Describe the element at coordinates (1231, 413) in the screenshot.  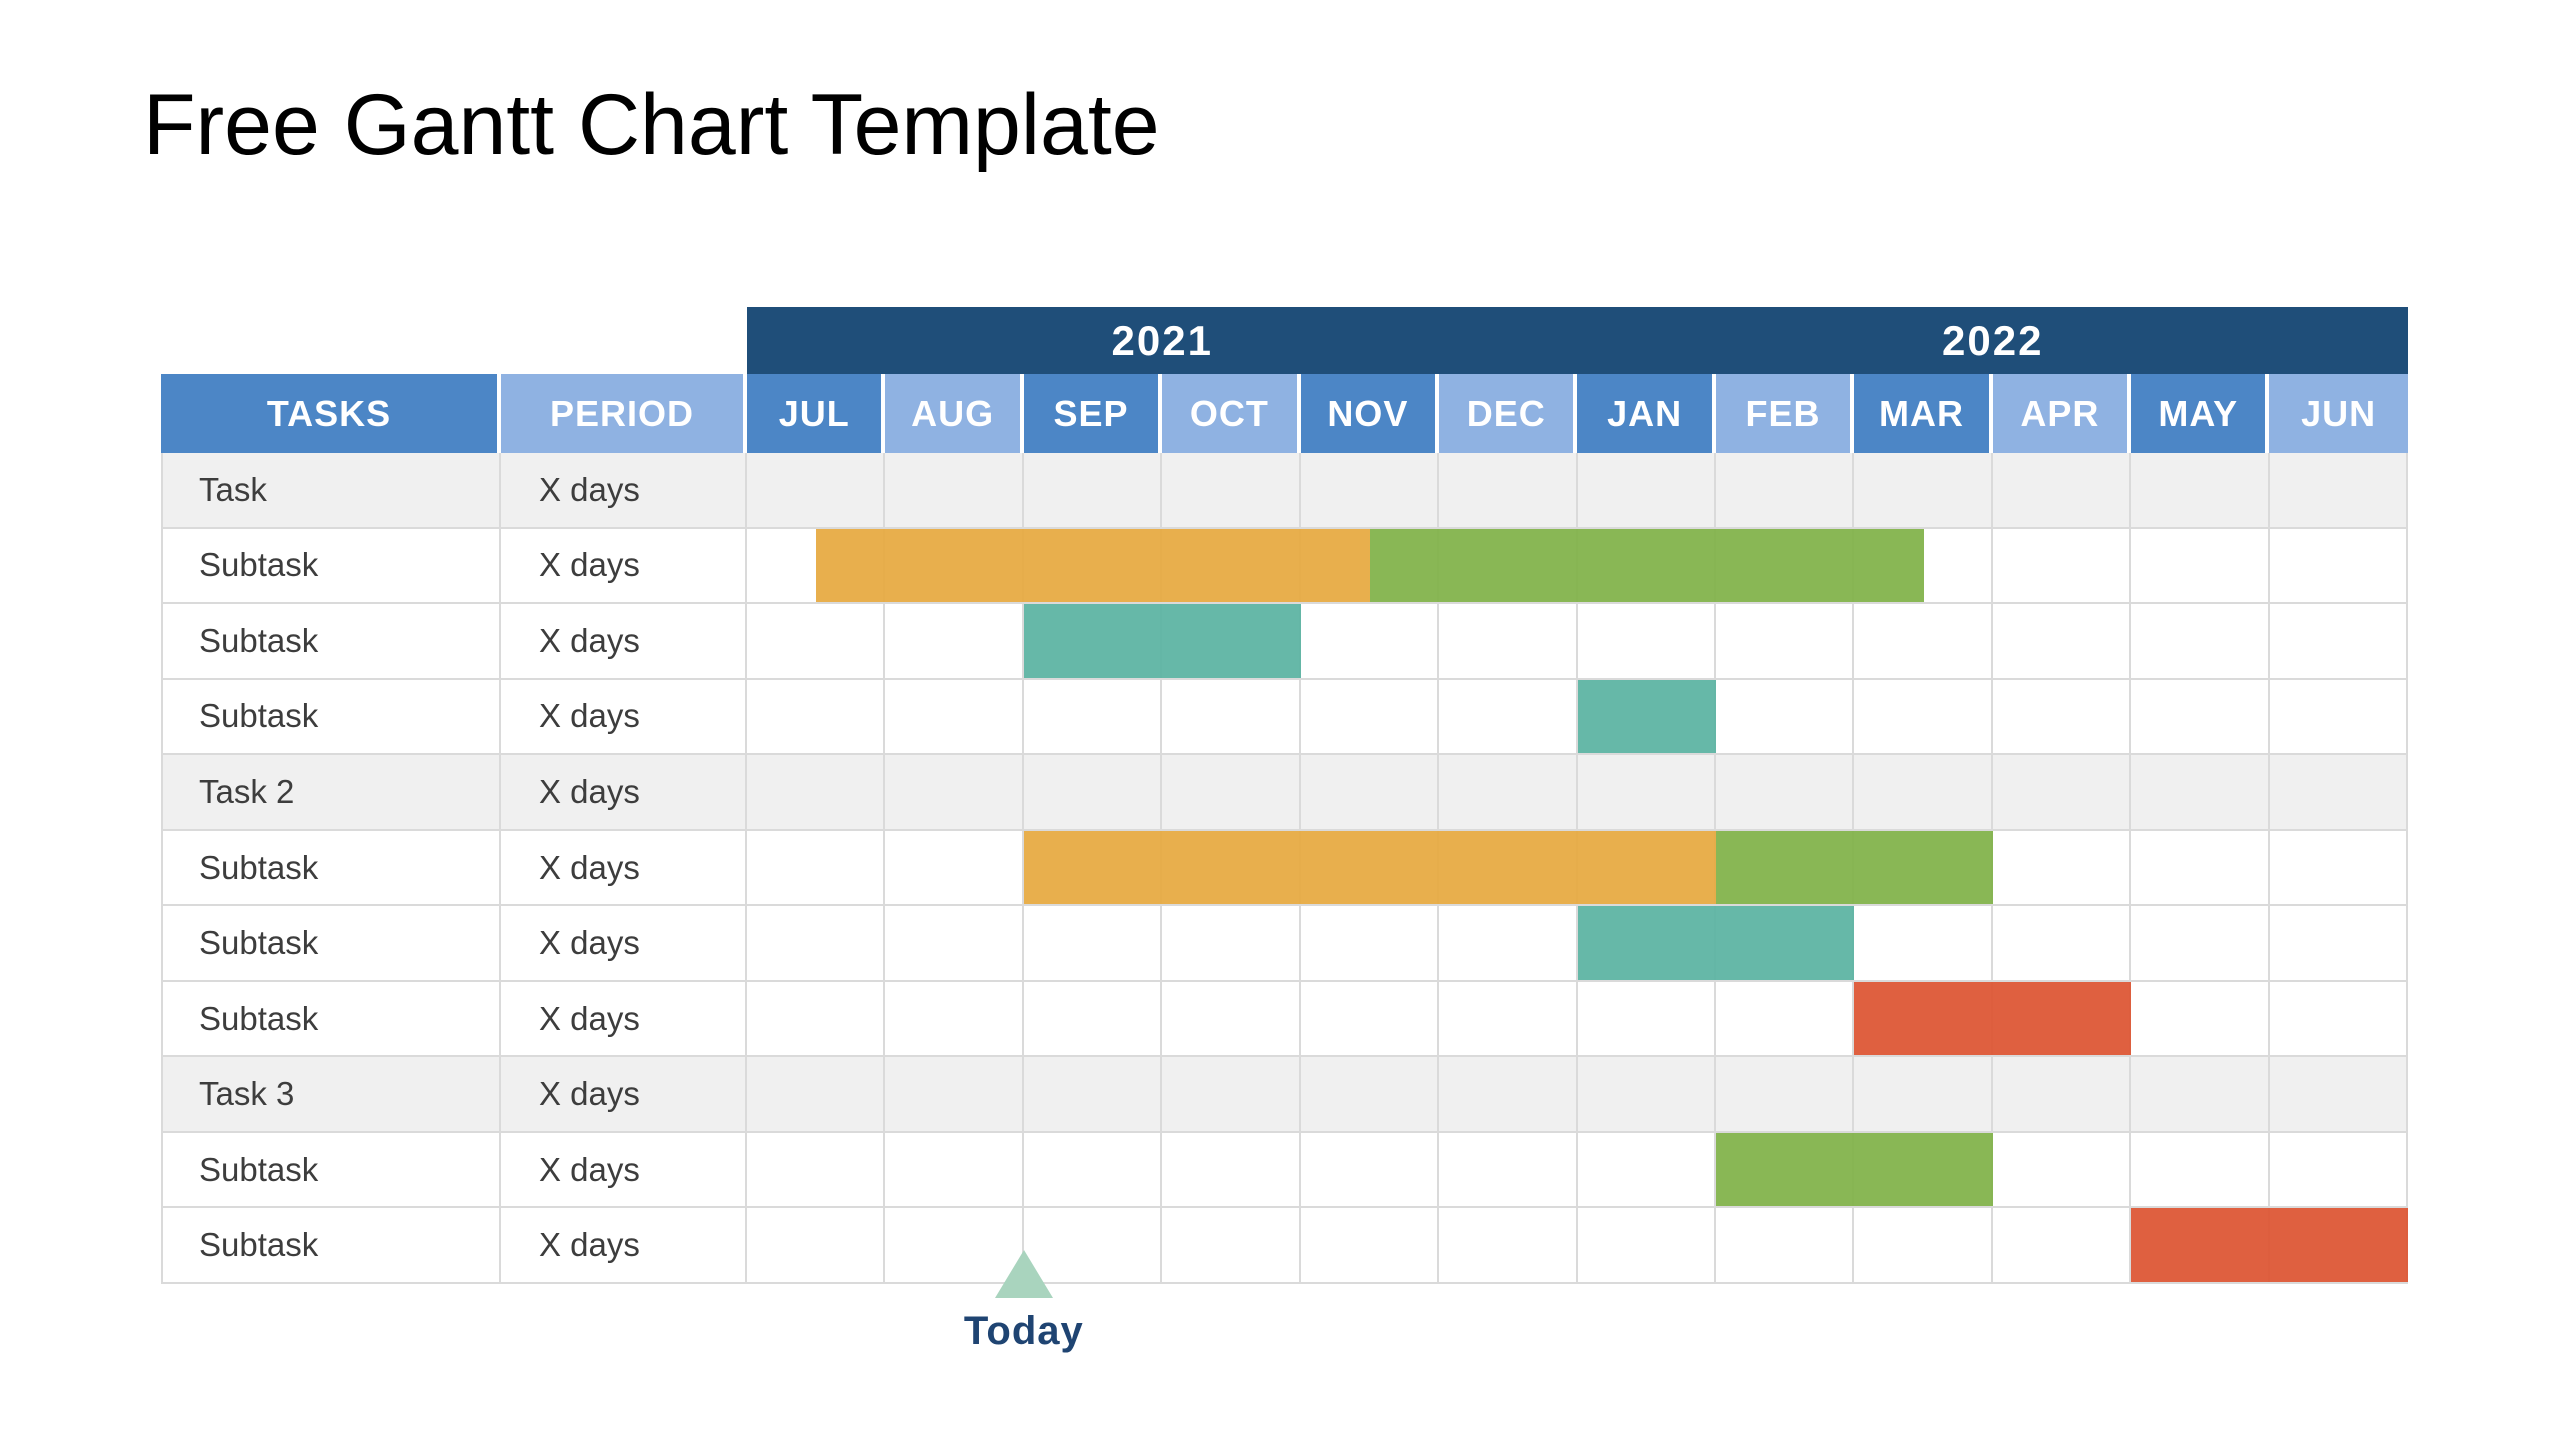
I see `month-header-oct: OCT` at that location.